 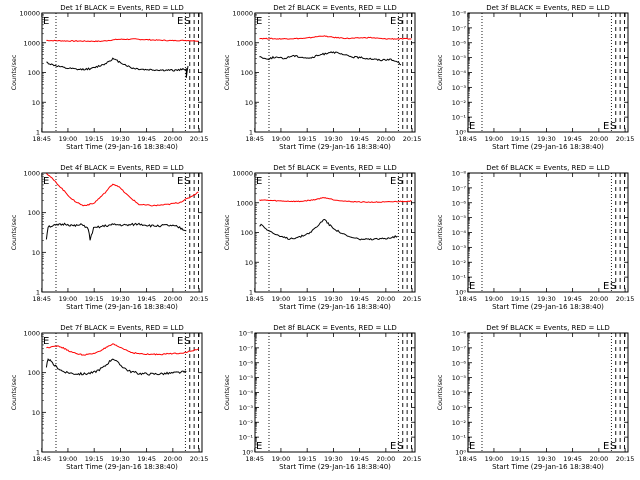 What do you see at coordinates (459, 58) in the screenshot?
I see `y-tick-label: 10⁻⁵` at bounding box center [459, 58].